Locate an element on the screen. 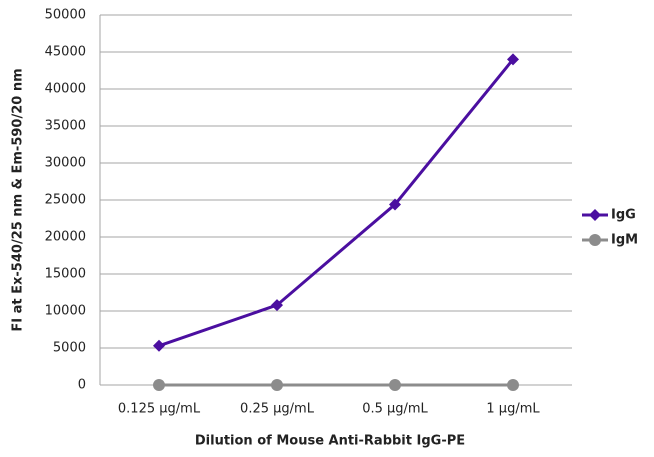  y-tick-label: 35000 is located at coordinates (65, 126).